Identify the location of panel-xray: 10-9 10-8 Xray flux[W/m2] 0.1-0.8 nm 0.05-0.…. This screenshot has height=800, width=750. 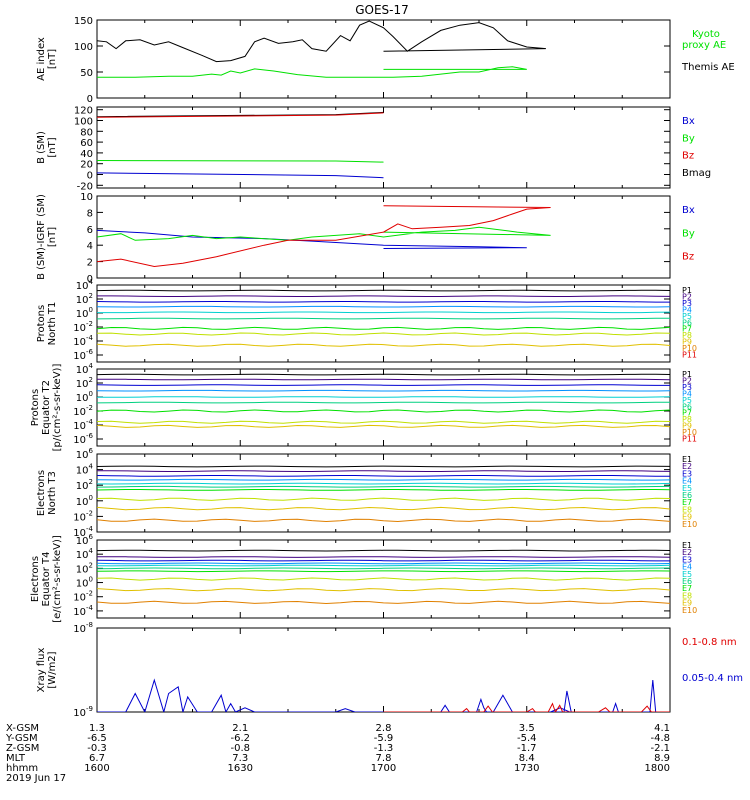
(389, 670).